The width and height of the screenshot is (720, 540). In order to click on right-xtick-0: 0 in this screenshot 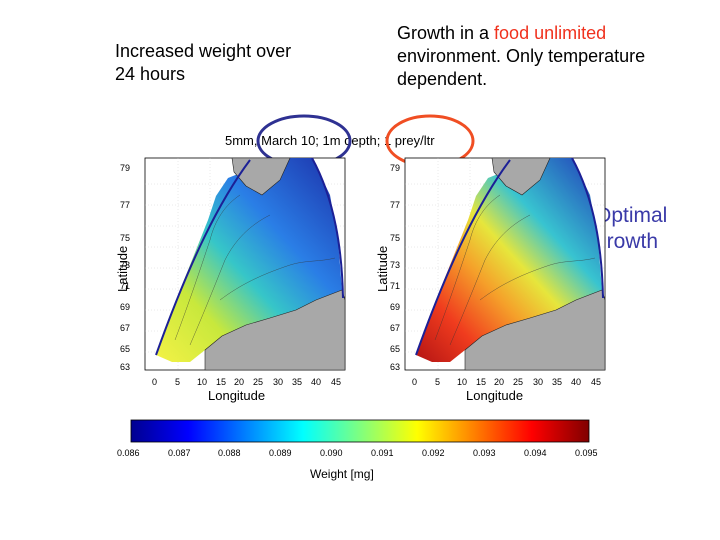, I will do `click(414, 382)`.